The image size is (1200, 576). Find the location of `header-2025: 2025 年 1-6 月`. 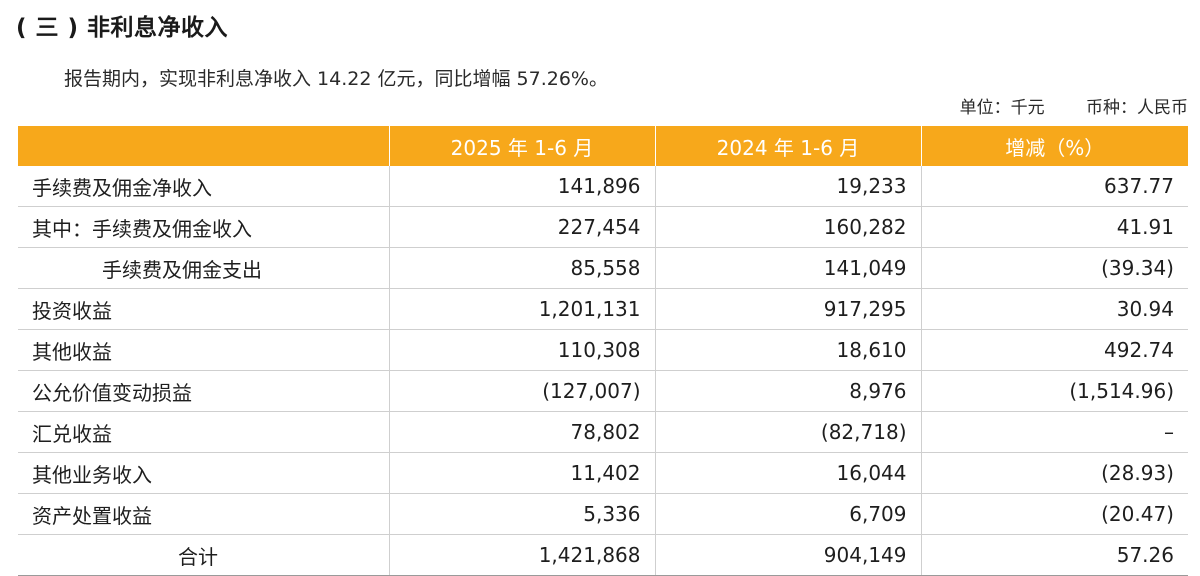

header-2025: 2025 年 1-6 月 is located at coordinates (521, 146).